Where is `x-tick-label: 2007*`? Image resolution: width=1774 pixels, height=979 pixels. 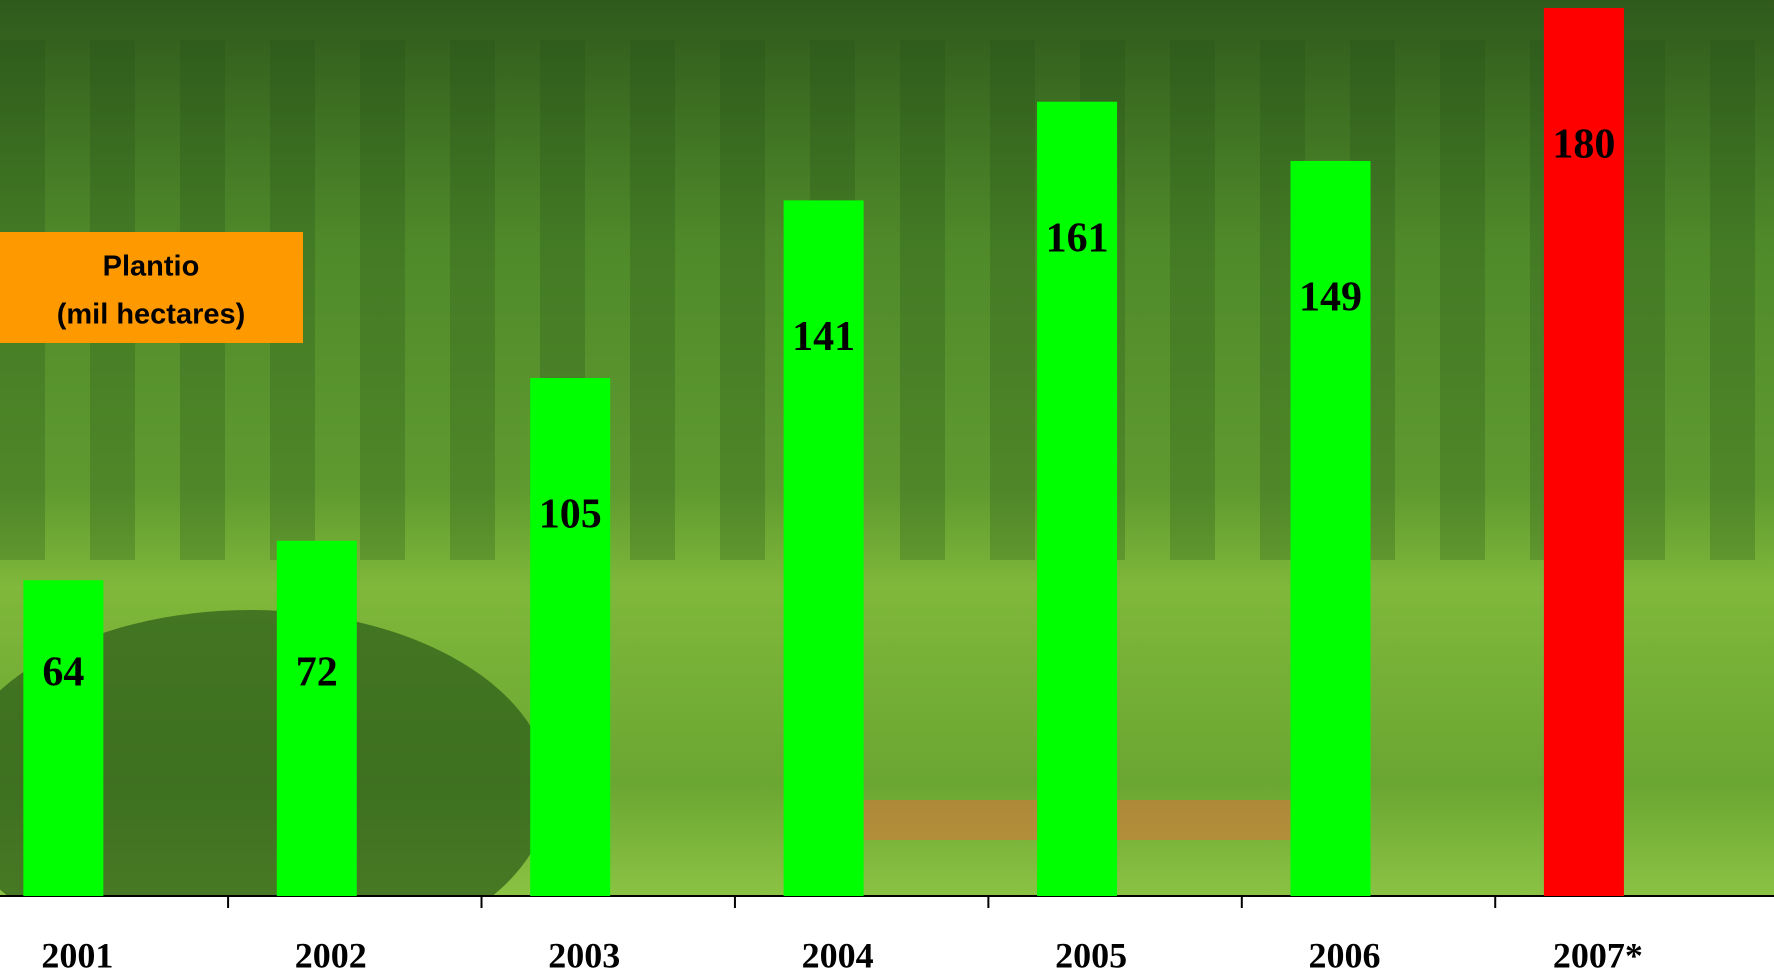 x-tick-label: 2007* is located at coordinates (1598, 955).